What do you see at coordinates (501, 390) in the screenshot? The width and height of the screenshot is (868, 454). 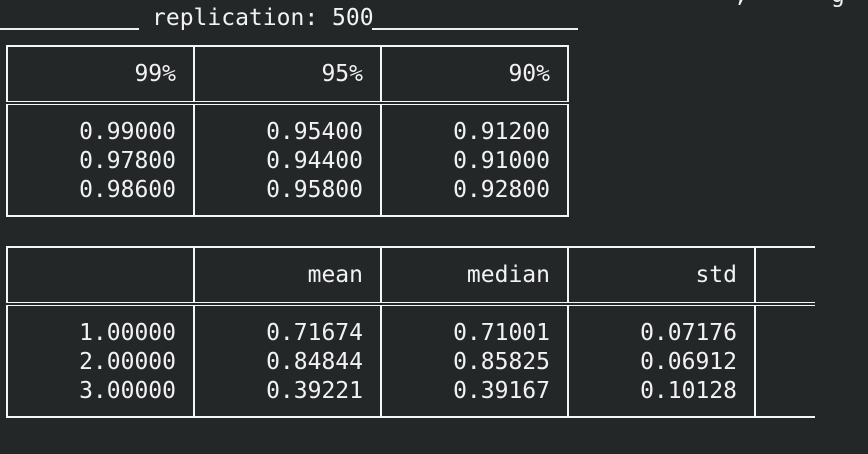 I see `table-cell: 0.39167` at bounding box center [501, 390].